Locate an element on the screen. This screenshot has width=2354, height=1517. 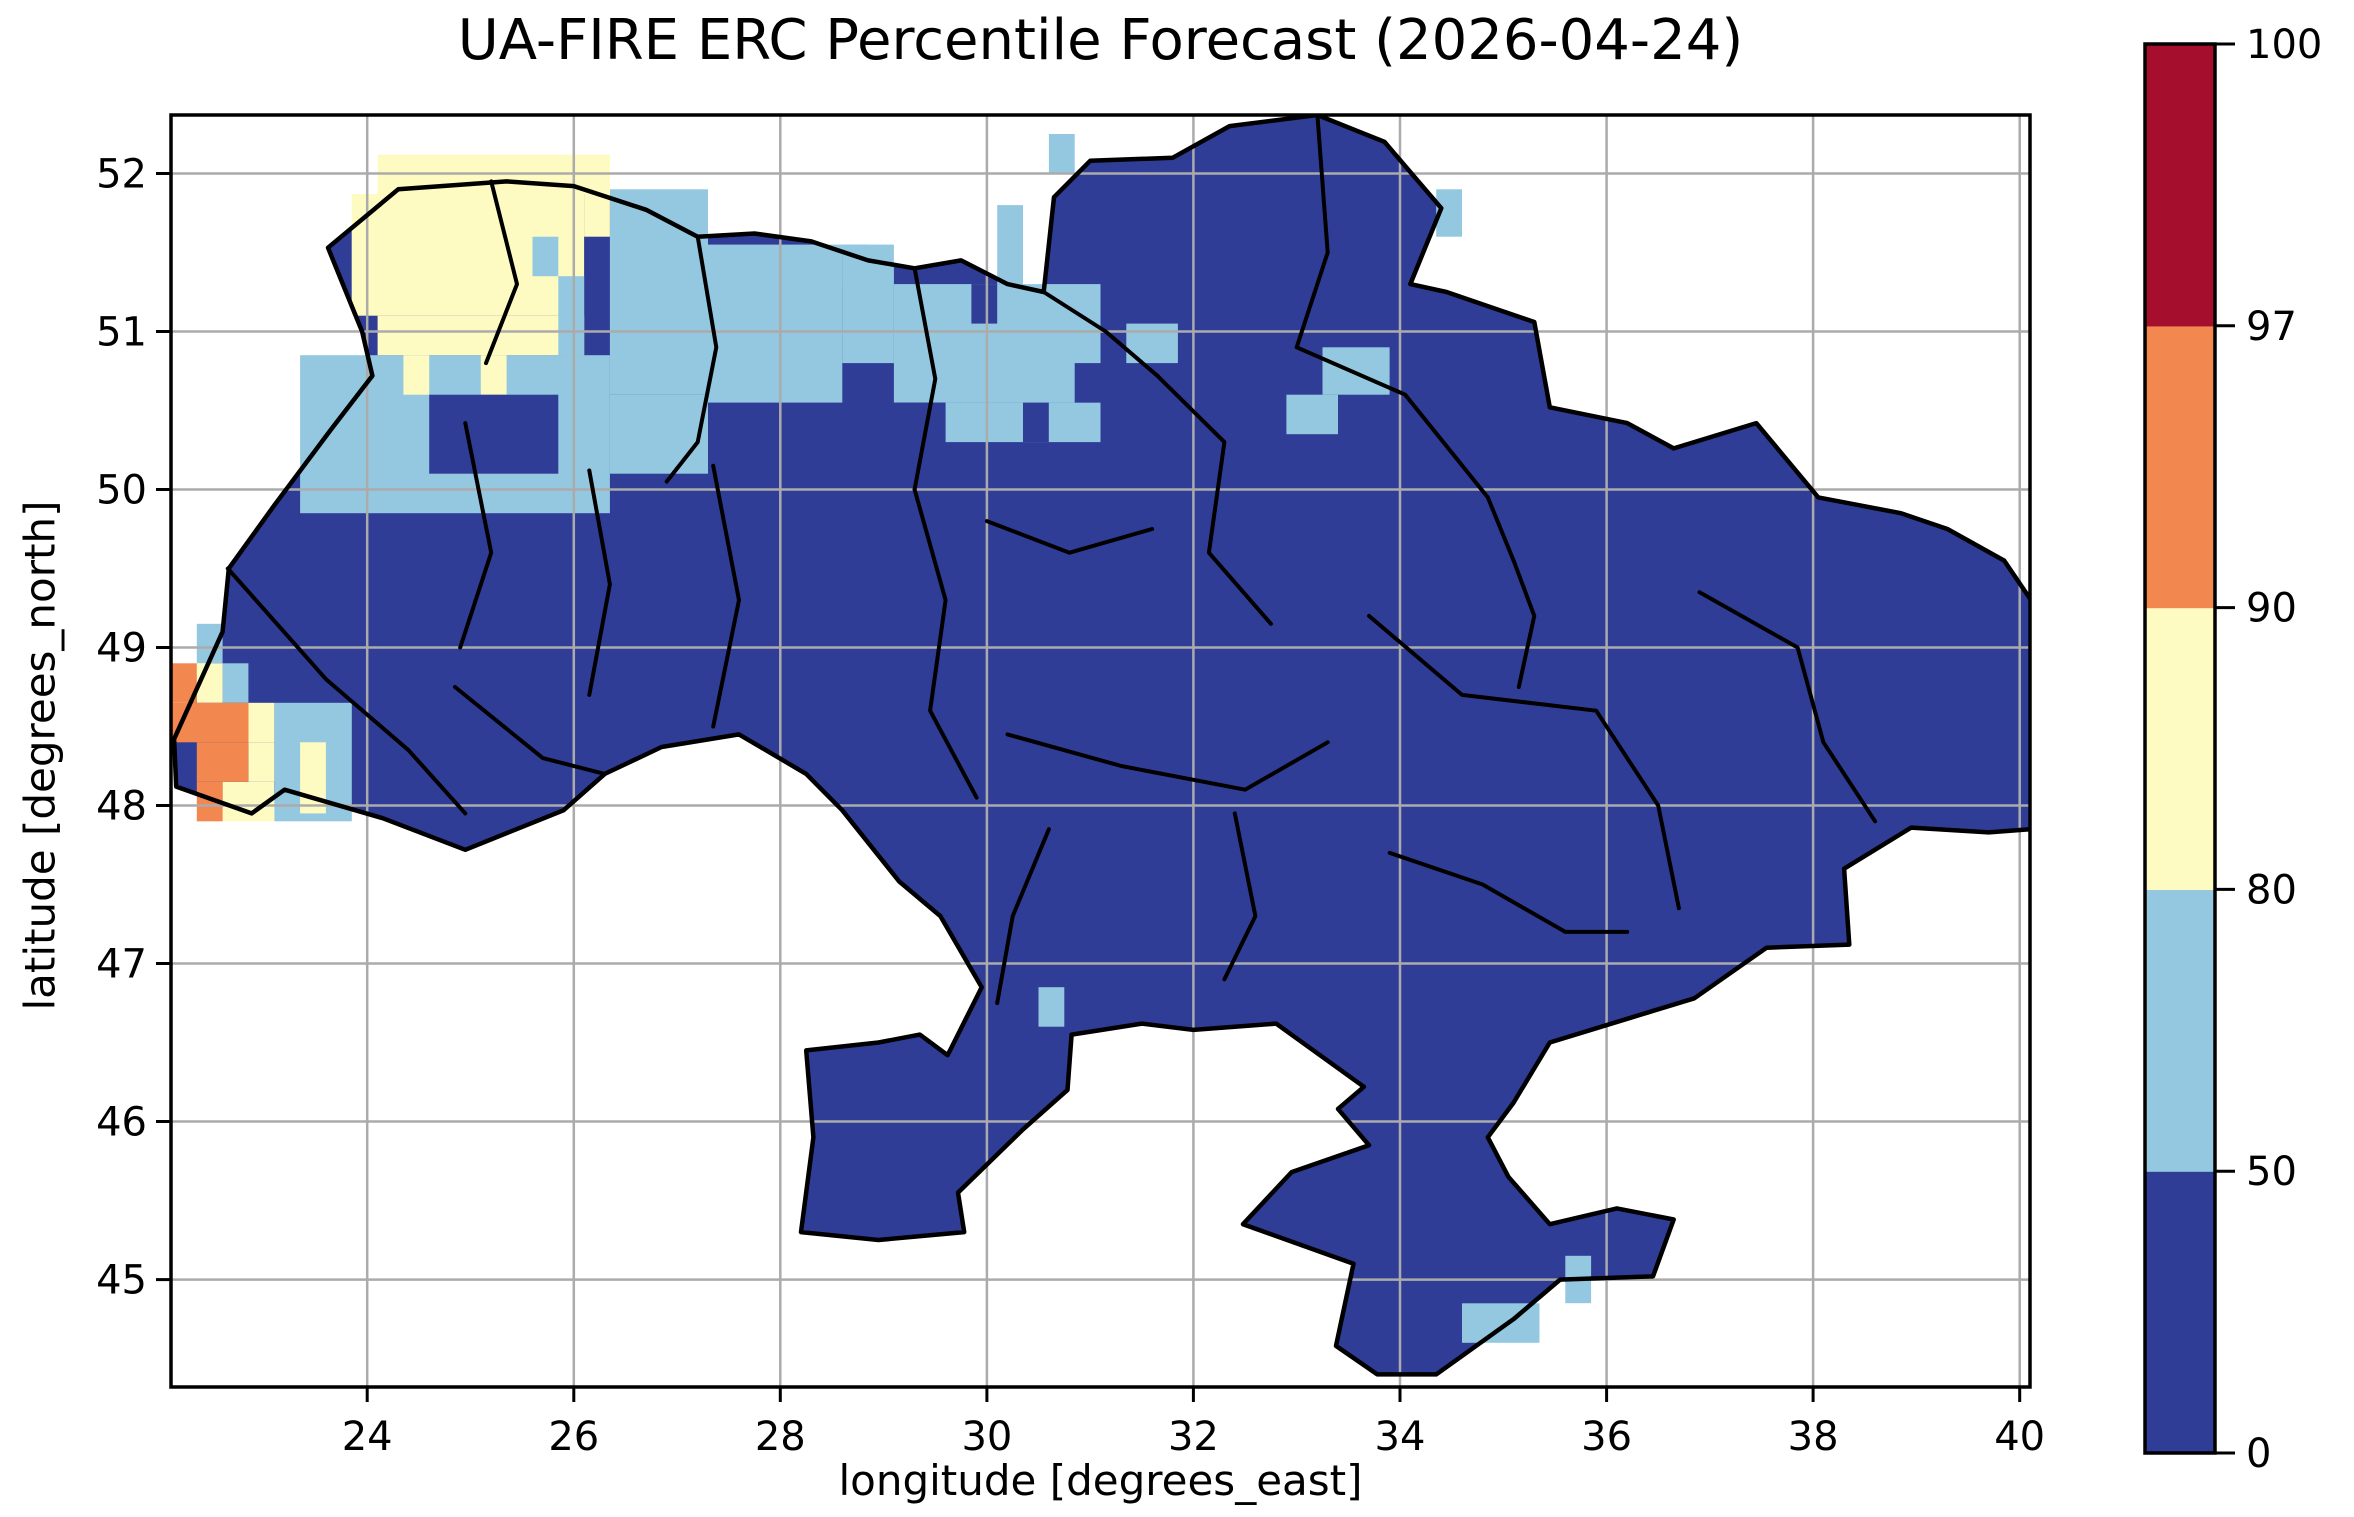
y-tick-label: 51 is located at coordinates (121, 333).